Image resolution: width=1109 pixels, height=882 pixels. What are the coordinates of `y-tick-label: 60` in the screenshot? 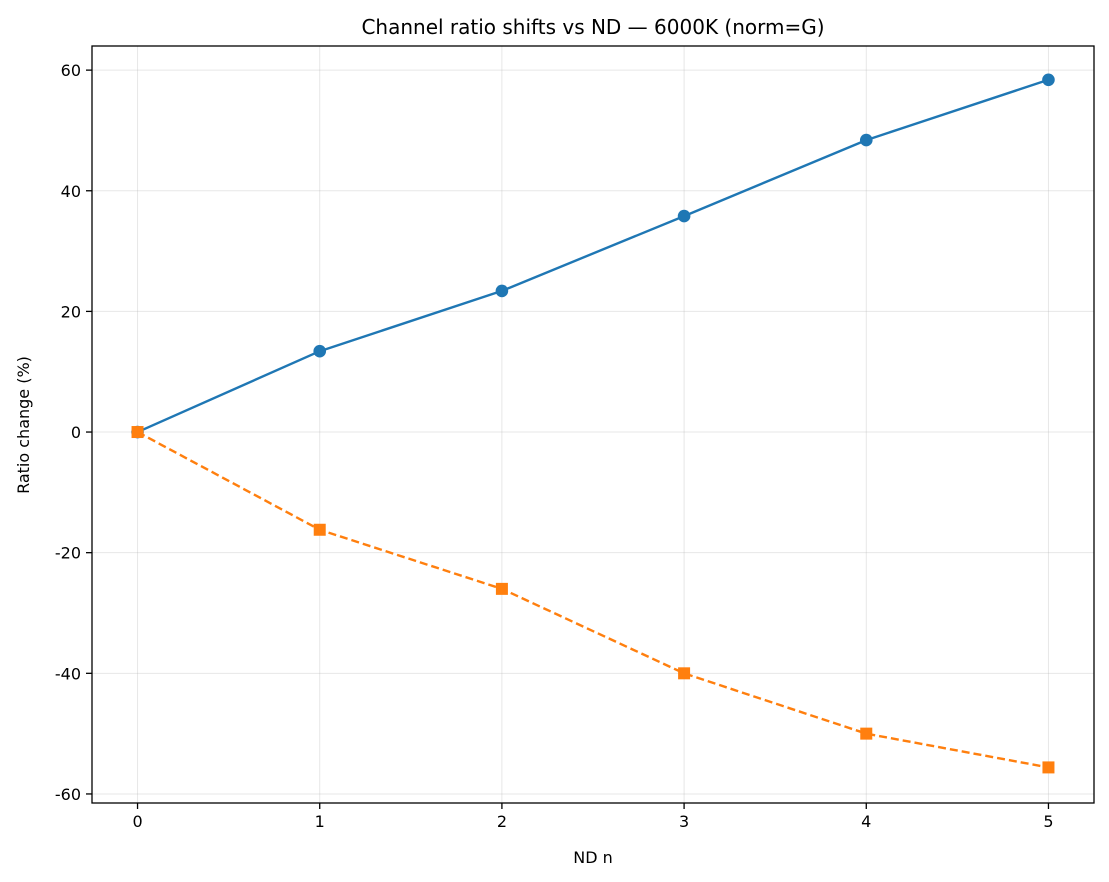 It's located at (71, 70).